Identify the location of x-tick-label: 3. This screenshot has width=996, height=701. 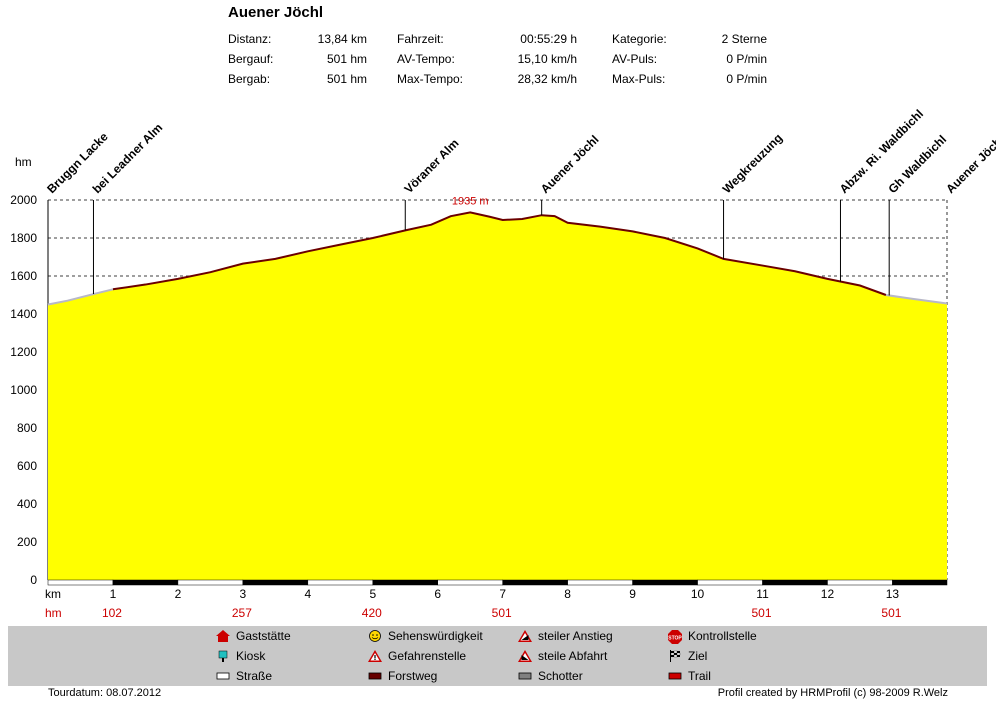
(243, 594).